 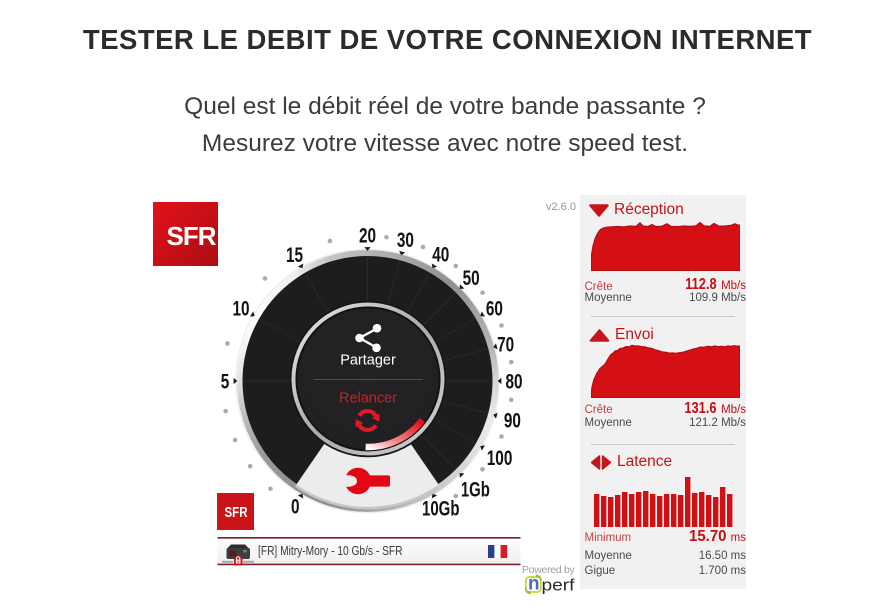 What do you see at coordinates (475, 489) in the screenshot?
I see `svg-text: 1Gb` at bounding box center [475, 489].